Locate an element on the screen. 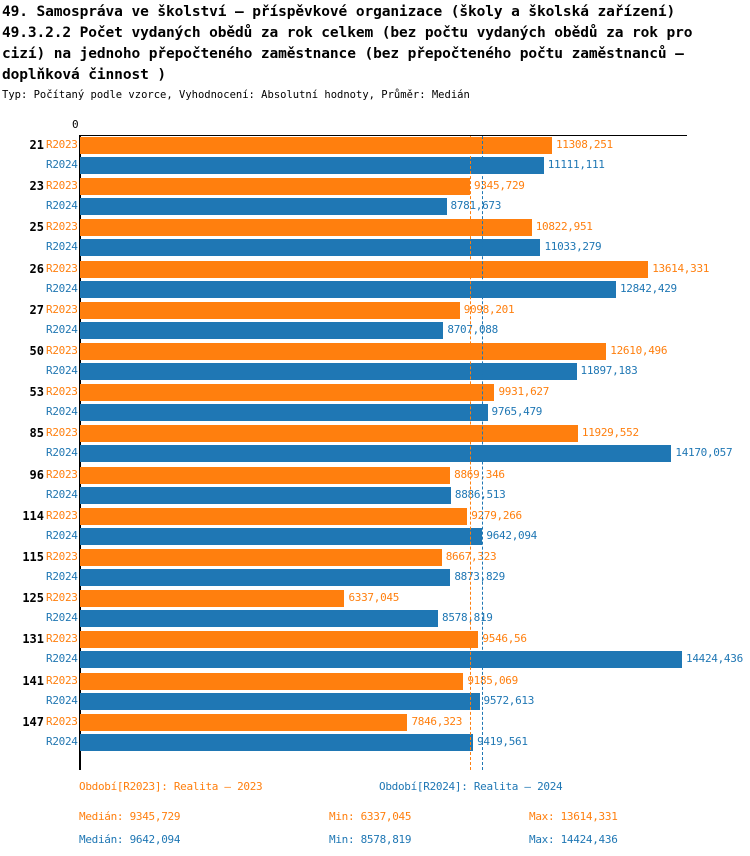 The height and width of the screenshot is (856, 750). bar-value-label: 14170,057 is located at coordinates (704, 453).